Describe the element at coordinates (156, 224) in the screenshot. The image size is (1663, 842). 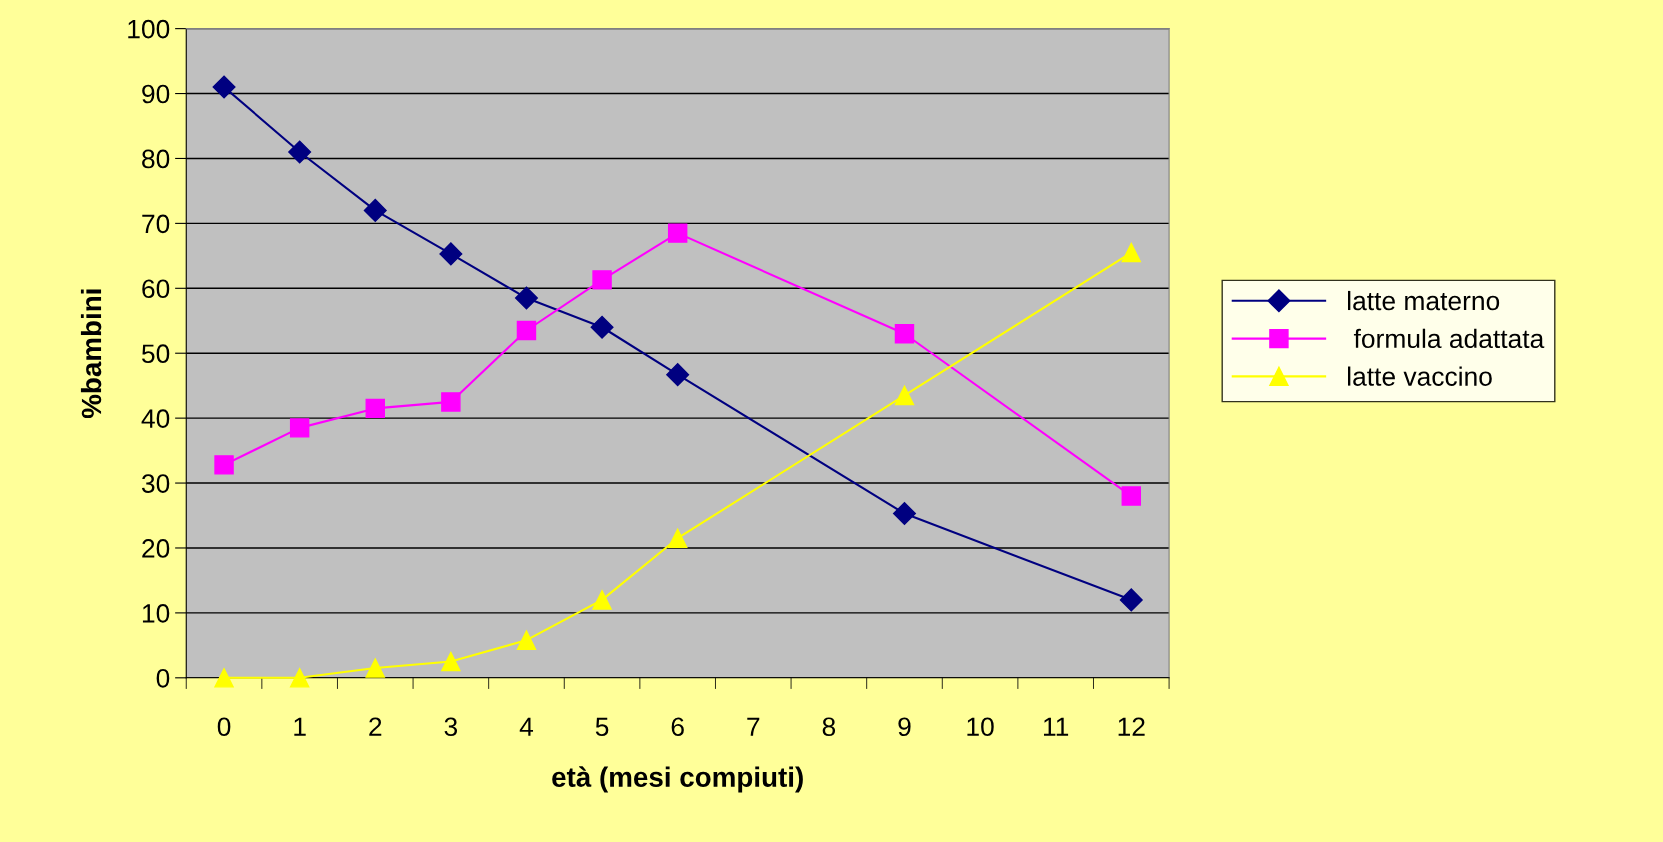
I see `y-tick-label: 70` at that location.